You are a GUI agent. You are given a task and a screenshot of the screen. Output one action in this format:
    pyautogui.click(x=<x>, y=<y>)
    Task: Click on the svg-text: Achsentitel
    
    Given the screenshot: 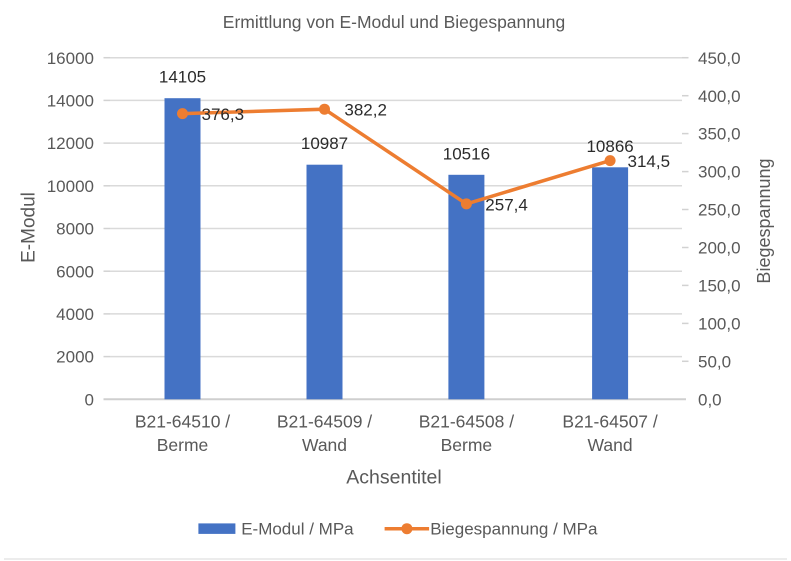 What is the action you would take?
    pyautogui.click(x=393, y=478)
    